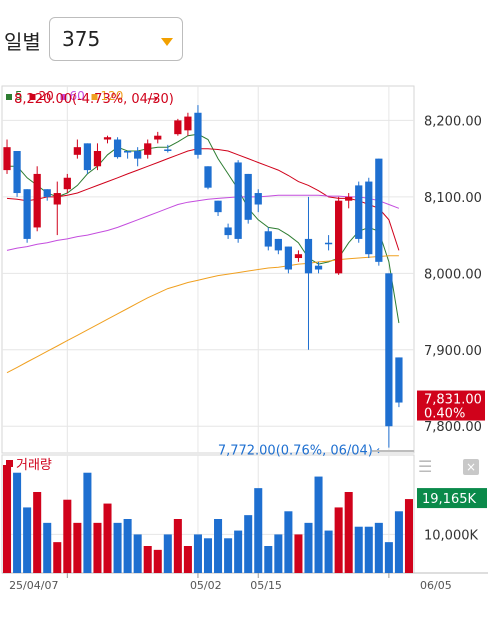 This screenshot has width=493, height=644. I want to click on period-select: 375, so click(116, 39).